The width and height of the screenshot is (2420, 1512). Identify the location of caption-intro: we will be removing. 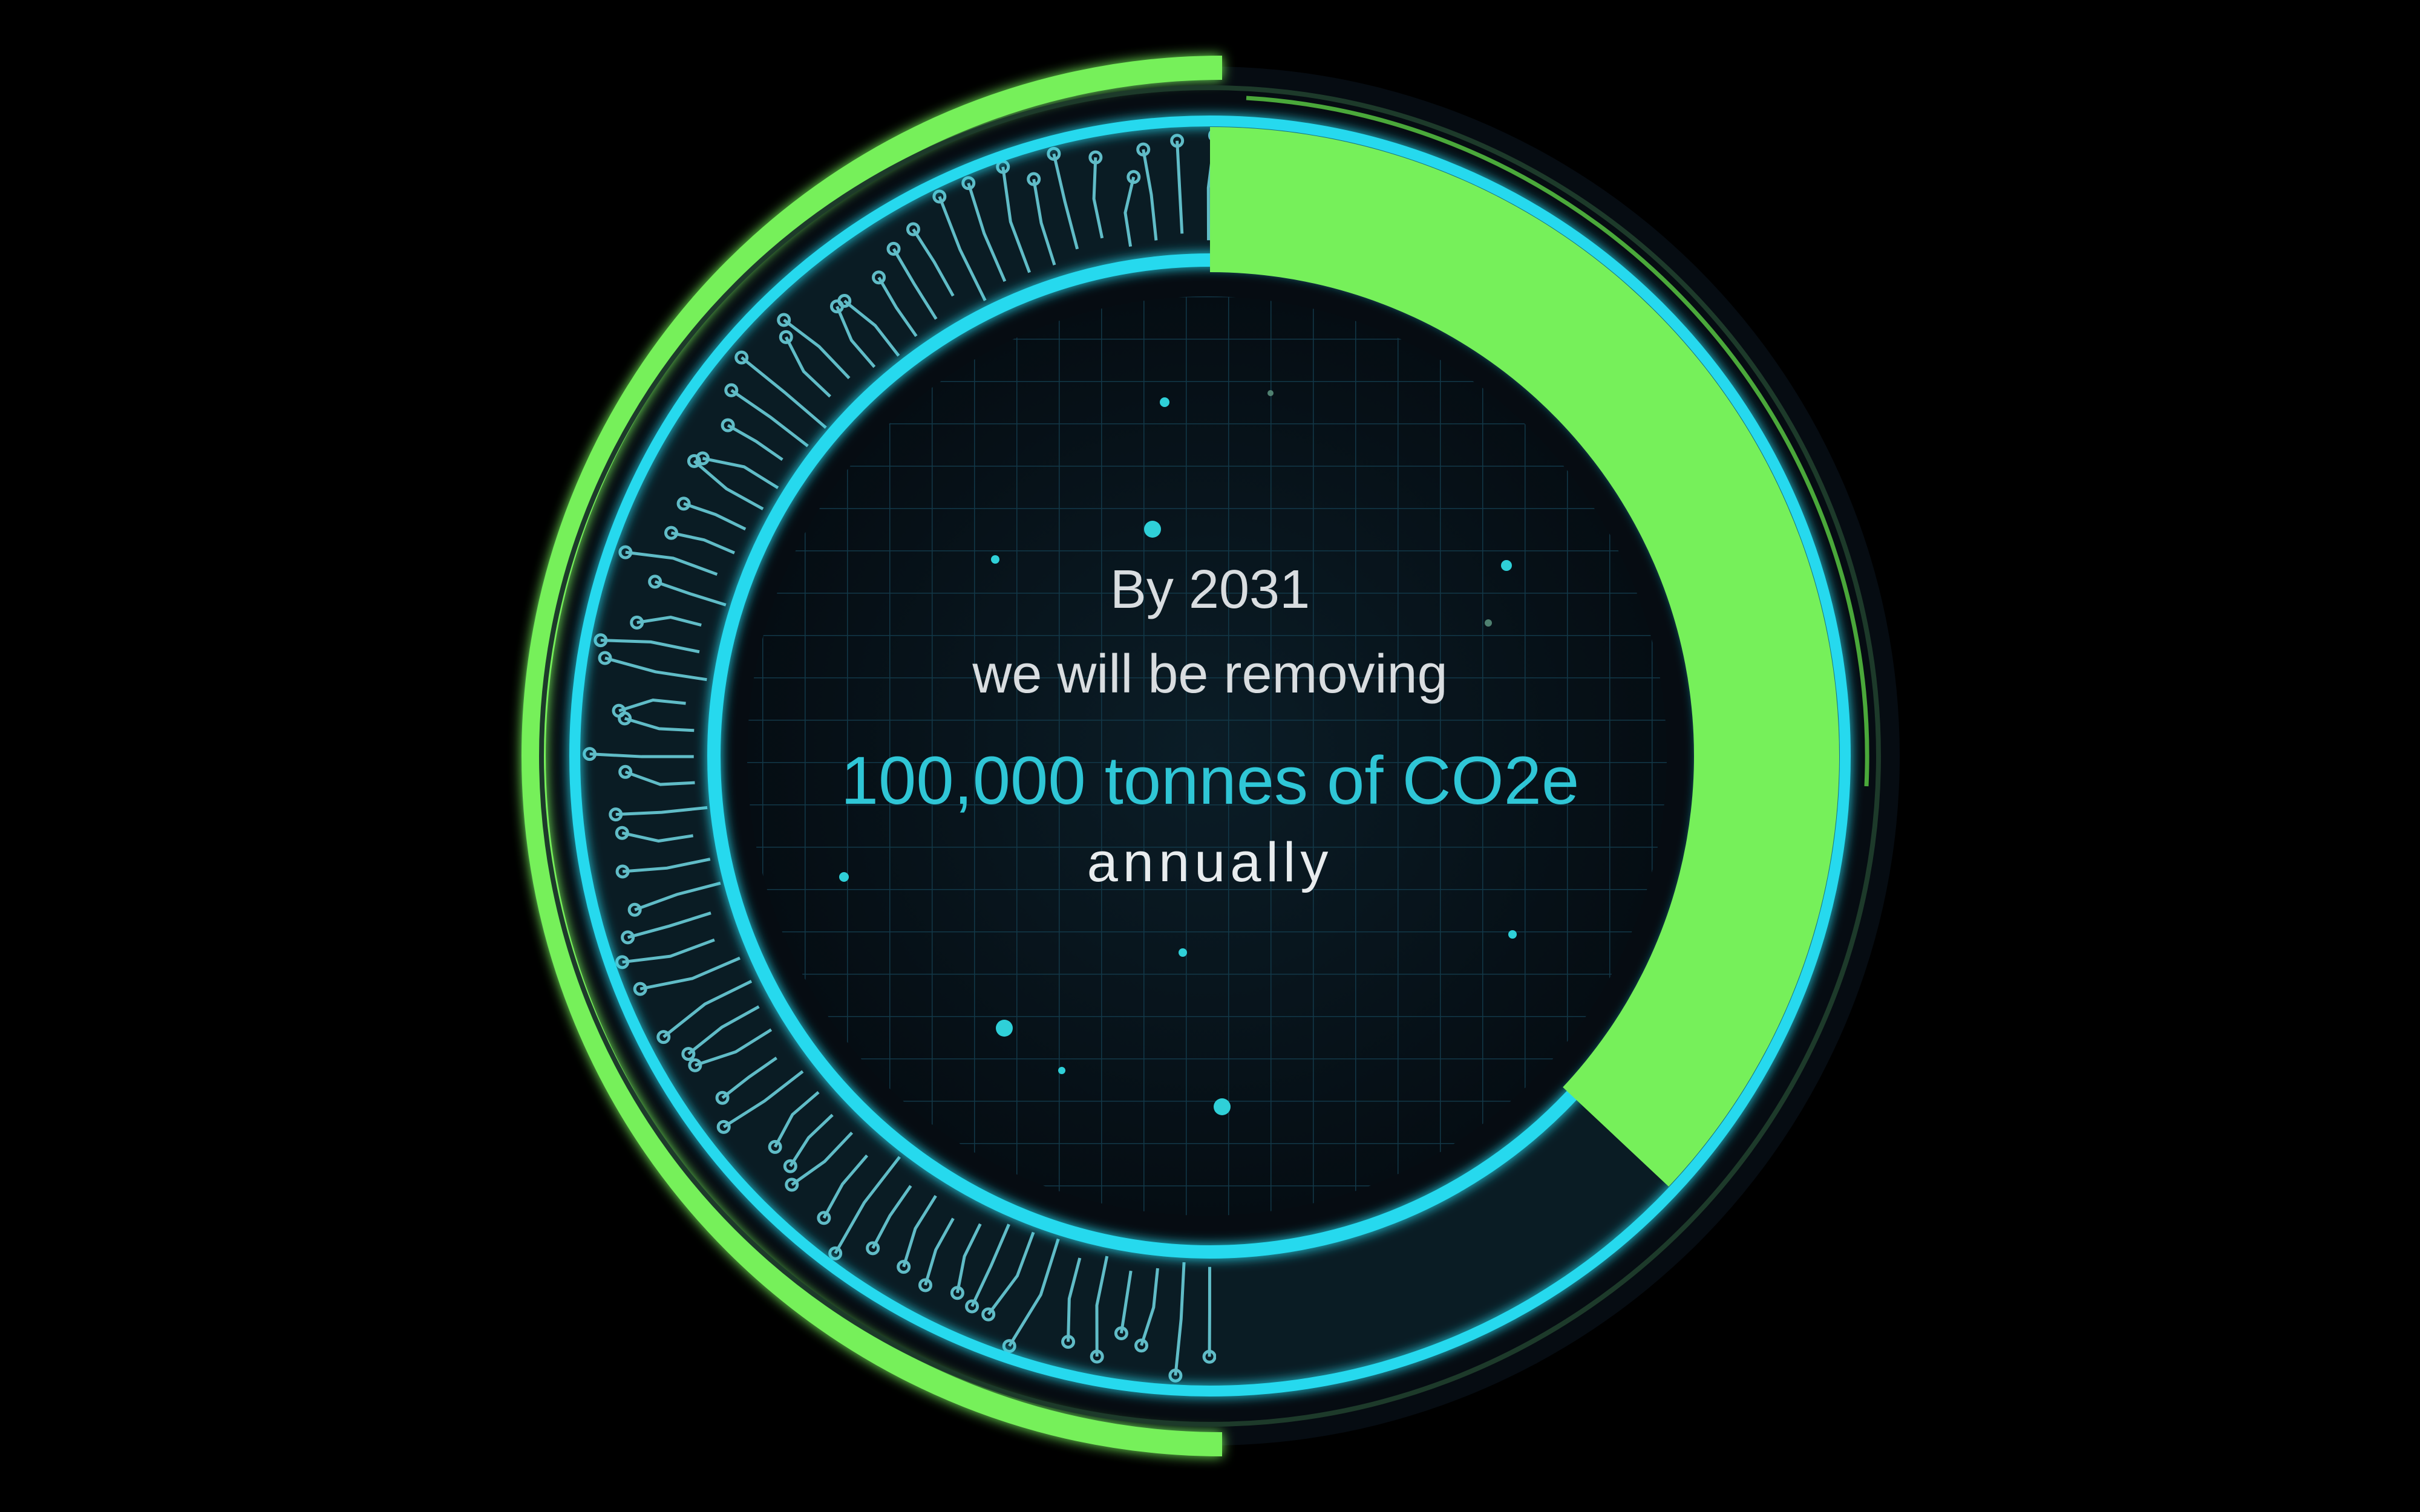
(1210, 674).